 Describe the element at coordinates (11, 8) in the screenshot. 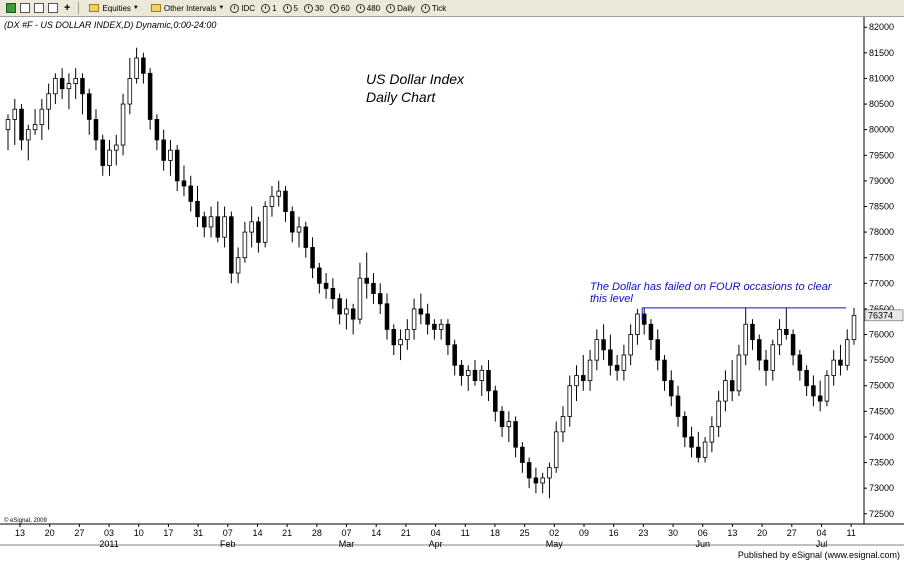

I see `chart-icon` at that location.